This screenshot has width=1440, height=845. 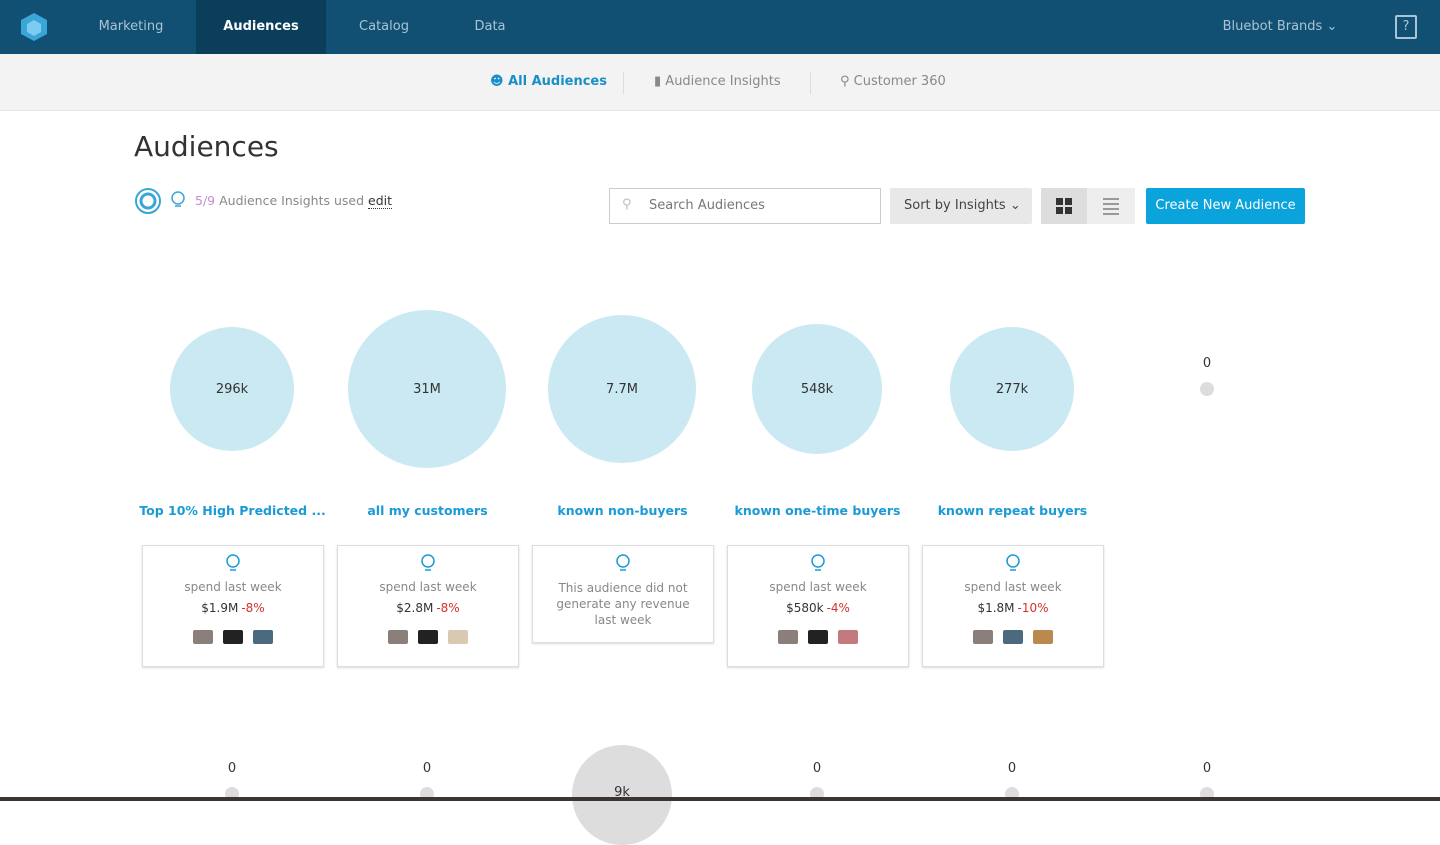 I want to click on insight-card: spend last week $1.9M -8%, so click(x=233, y=606).